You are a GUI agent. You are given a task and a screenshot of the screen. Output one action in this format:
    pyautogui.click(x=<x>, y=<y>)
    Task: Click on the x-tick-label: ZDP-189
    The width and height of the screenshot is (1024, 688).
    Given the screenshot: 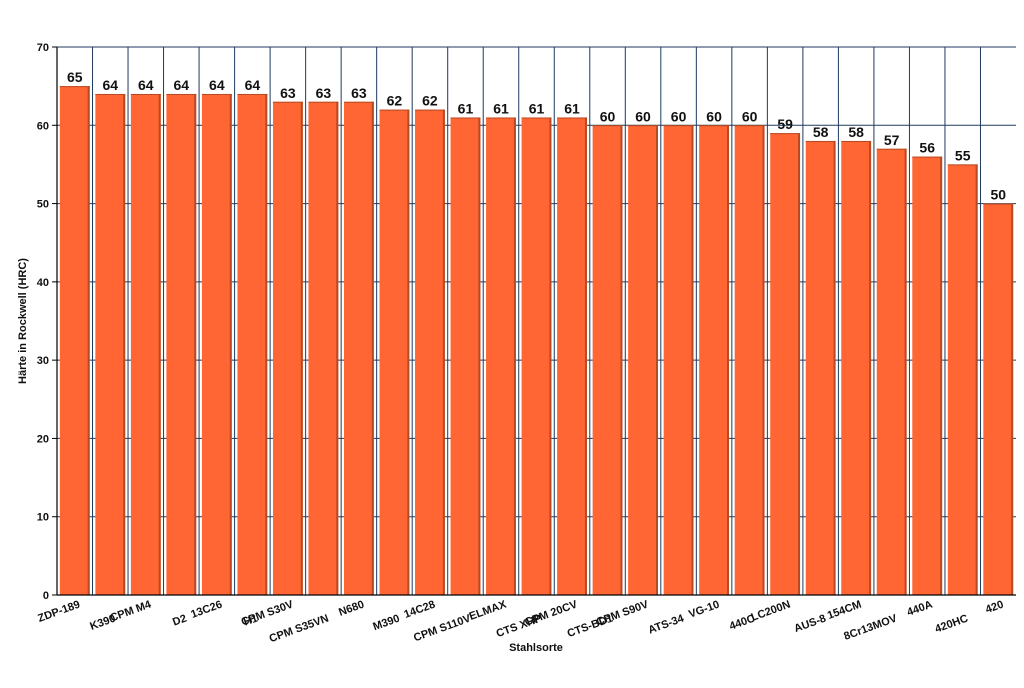 What is the action you would take?
    pyautogui.click(x=58, y=612)
    